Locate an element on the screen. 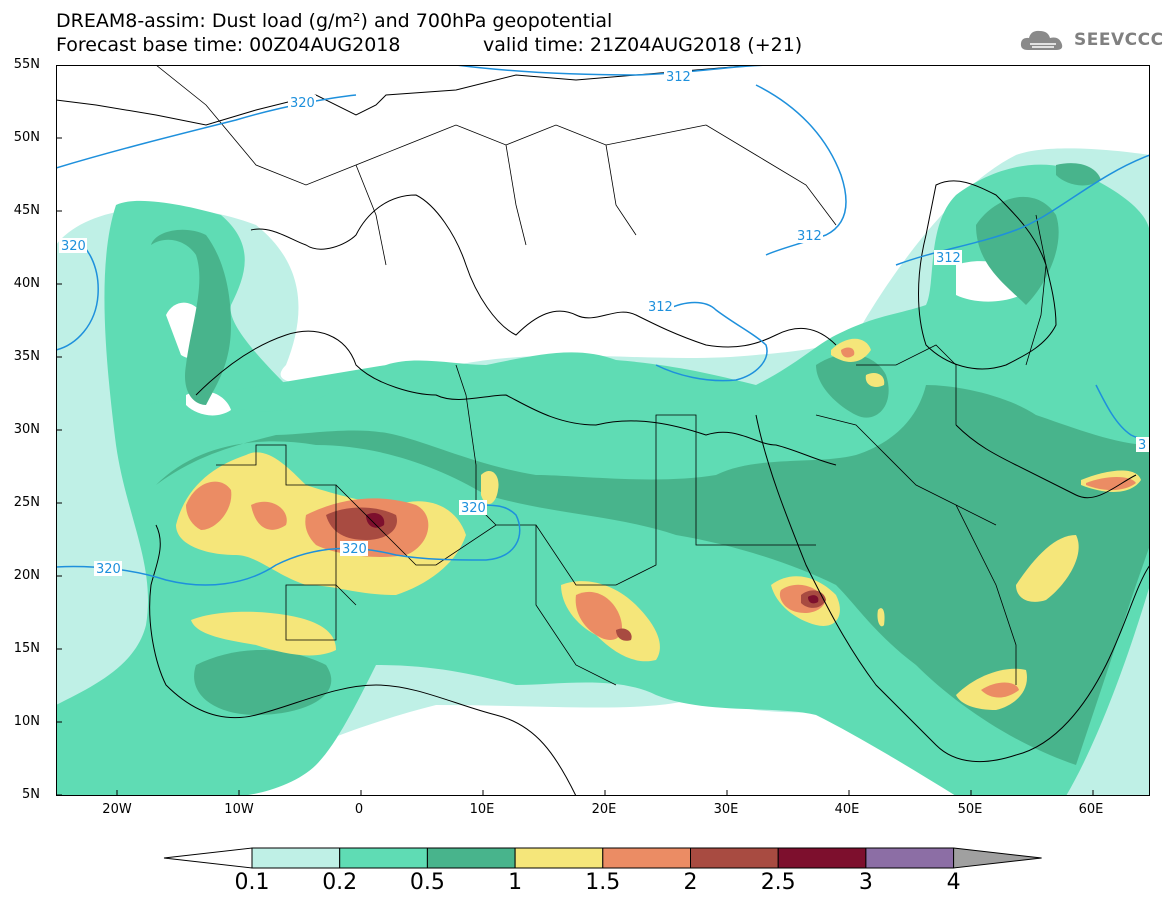 The width and height of the screenshot is (1165, 907). lat-label: 25N is located at coordinates (26, 502).